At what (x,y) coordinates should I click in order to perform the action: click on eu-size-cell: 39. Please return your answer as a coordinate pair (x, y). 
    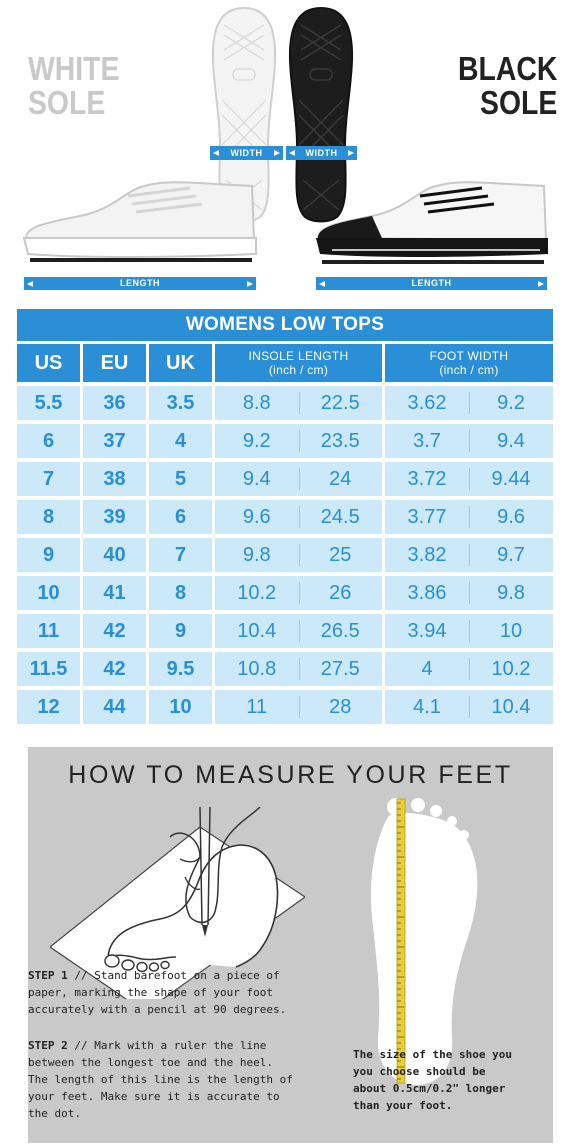
    Looking at the image, I should click on (114, 517).